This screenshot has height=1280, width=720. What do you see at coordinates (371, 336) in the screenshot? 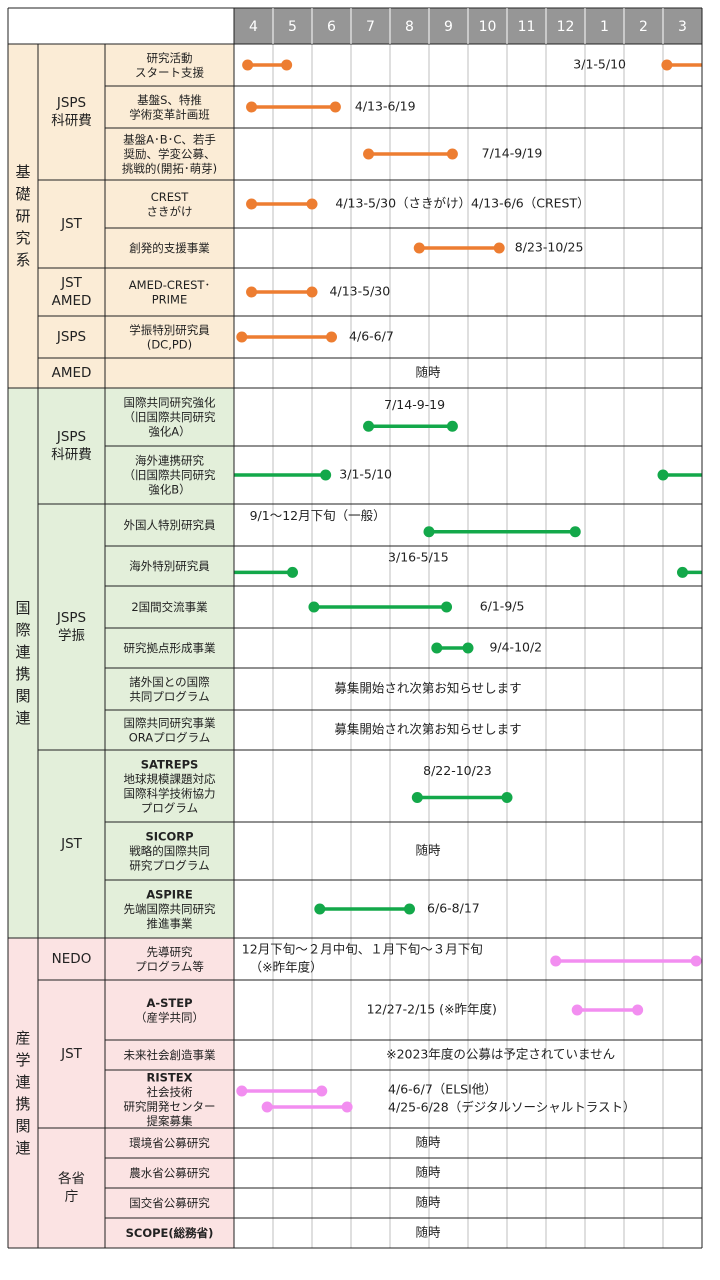
I see `period-note: 4/6-6/7` at bounding box center [371, 336].